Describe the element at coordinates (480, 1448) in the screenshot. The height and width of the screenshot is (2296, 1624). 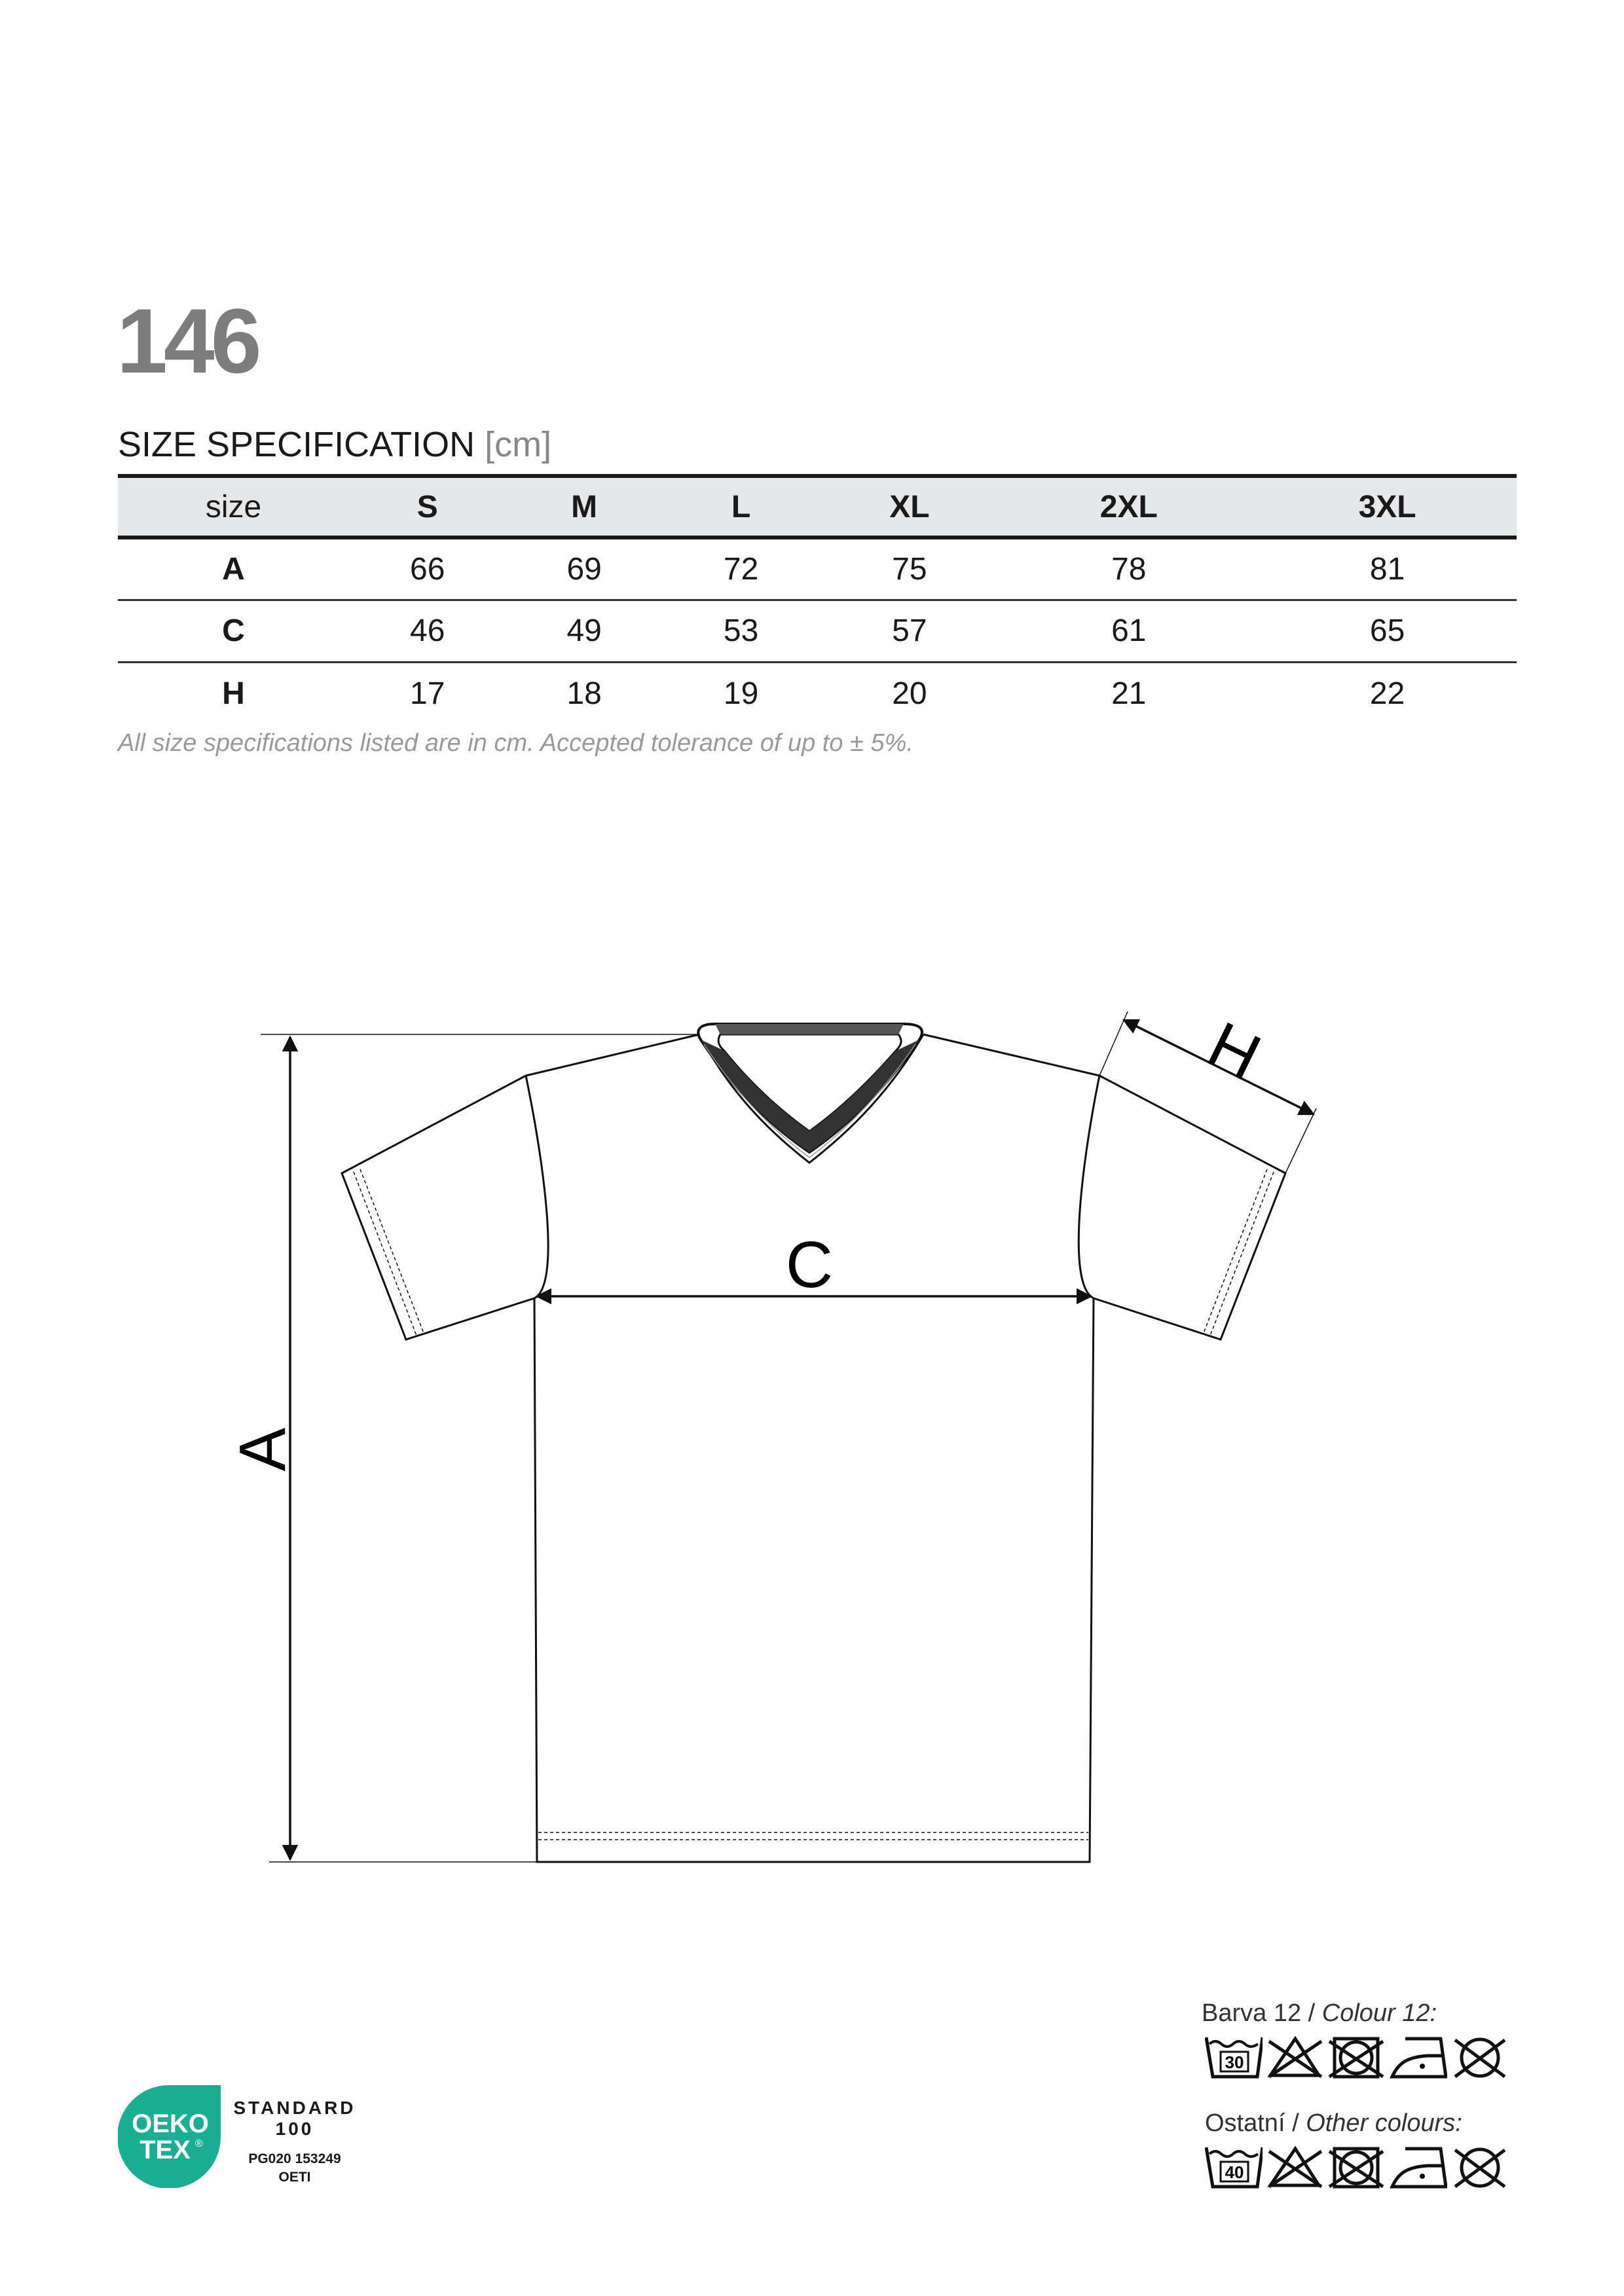
I see `dimension-a` at that location.